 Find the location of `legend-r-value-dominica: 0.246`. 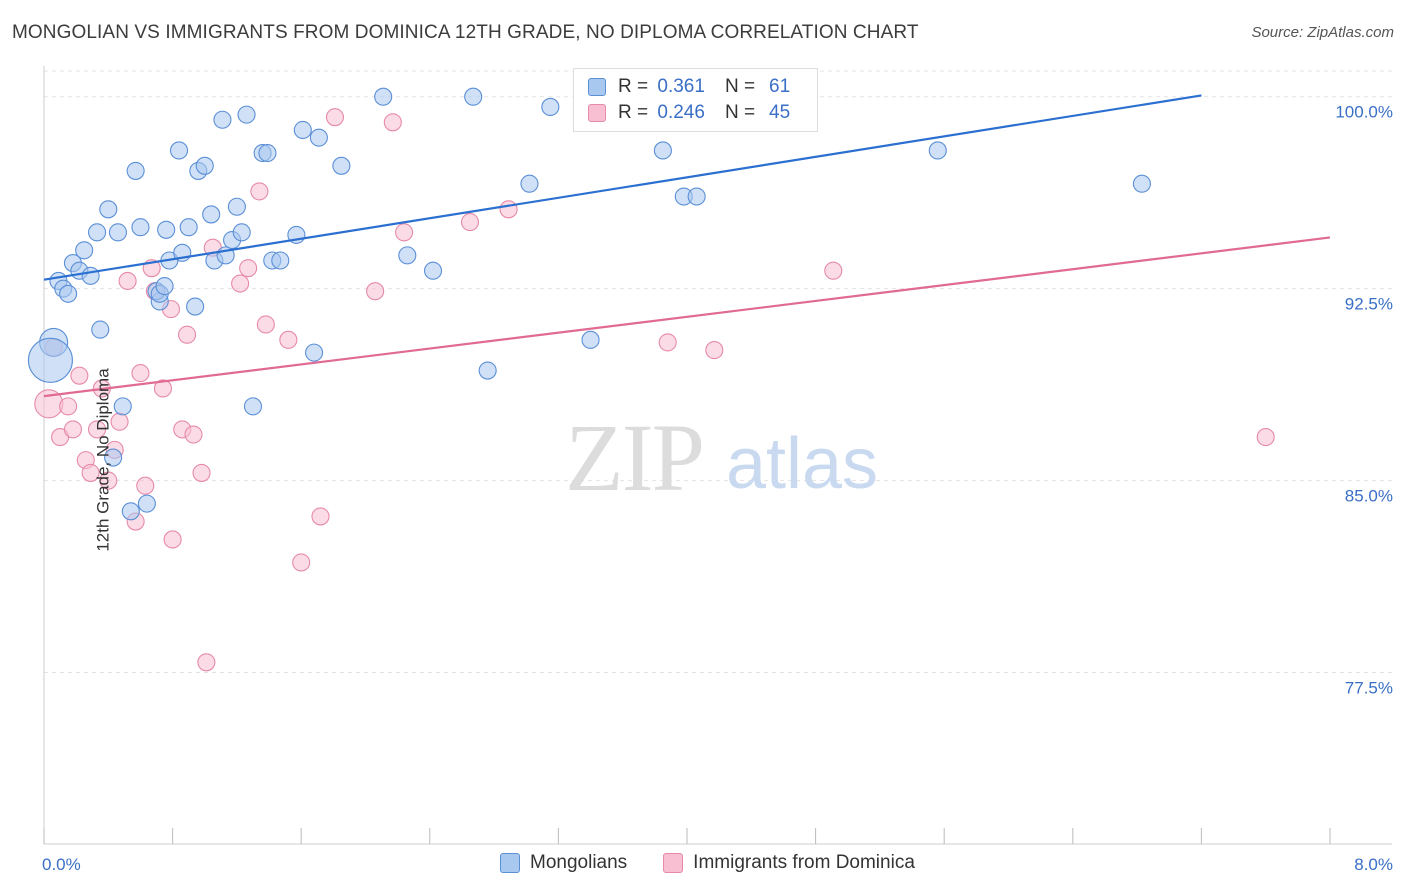

legend-r-value-dominica: 0.246 is located at coordinates (681, 112).